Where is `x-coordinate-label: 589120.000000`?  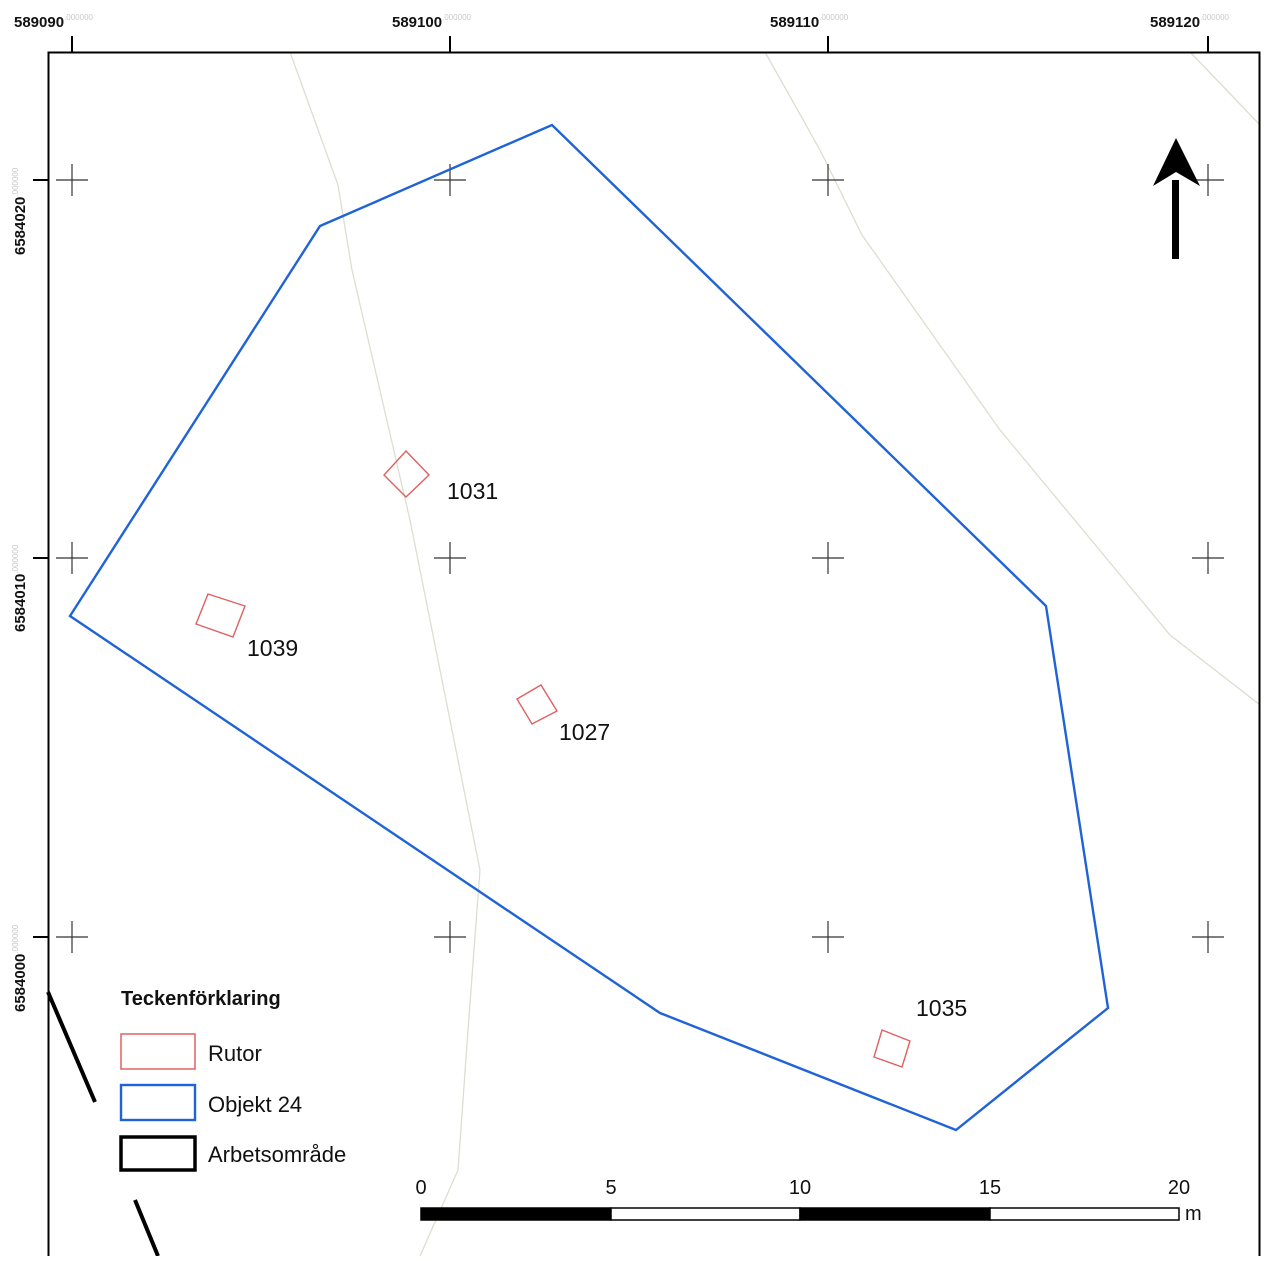 x-coordinate-label: 589120.000000 is located at coordinates (1190, 22).